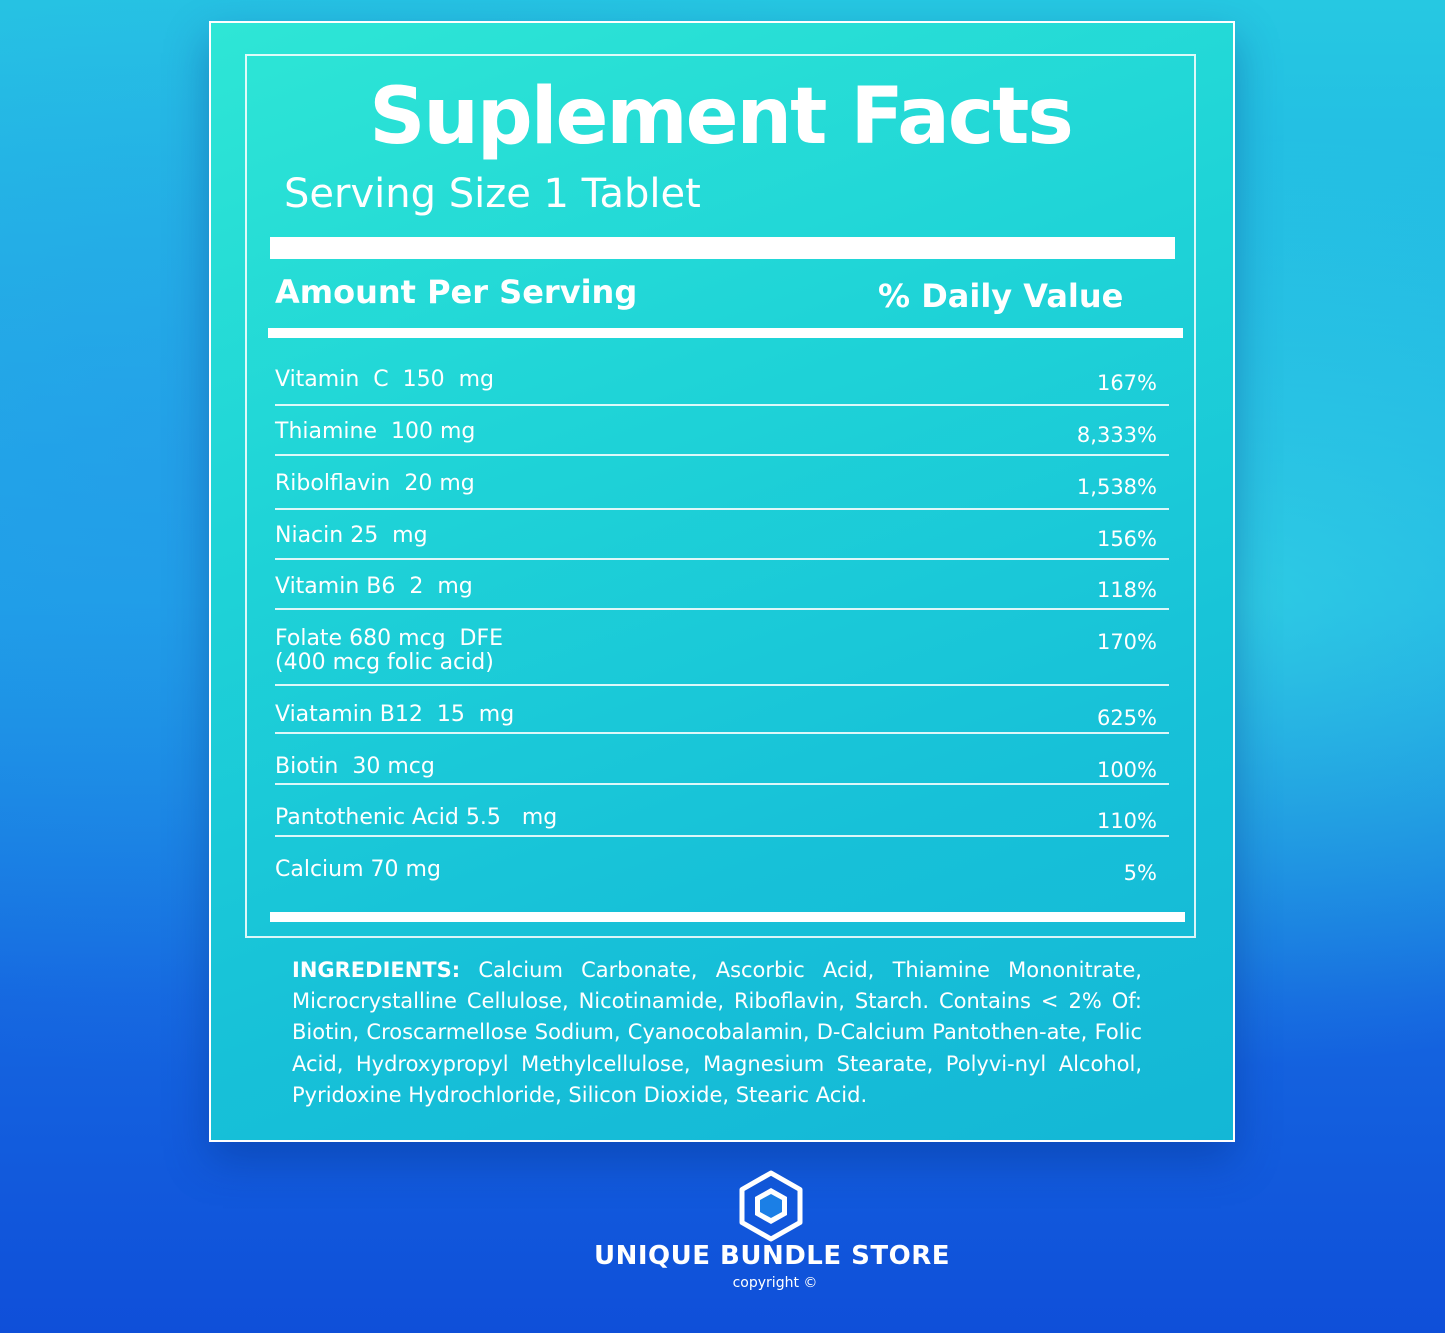 This screenshot has height=1333, width=1445. I want to click on serving-size: Serving Size 1 Tablet, so click(492, 194).